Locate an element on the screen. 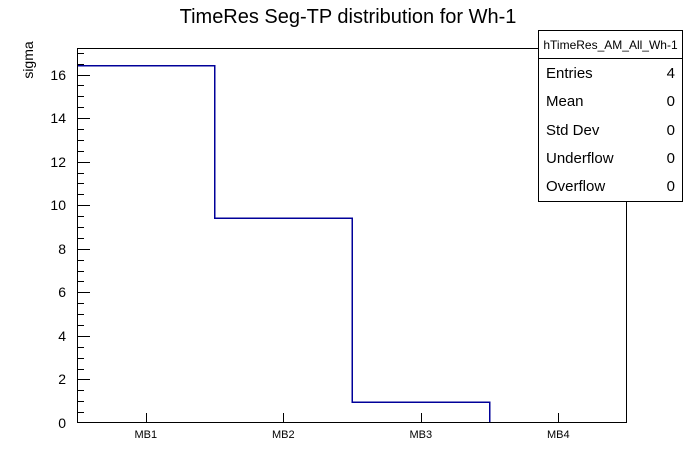 Image resolution: width=696 pixels, height=472 pixels. stats-row: Std Dev 0 is located at coordinates (610, 130).